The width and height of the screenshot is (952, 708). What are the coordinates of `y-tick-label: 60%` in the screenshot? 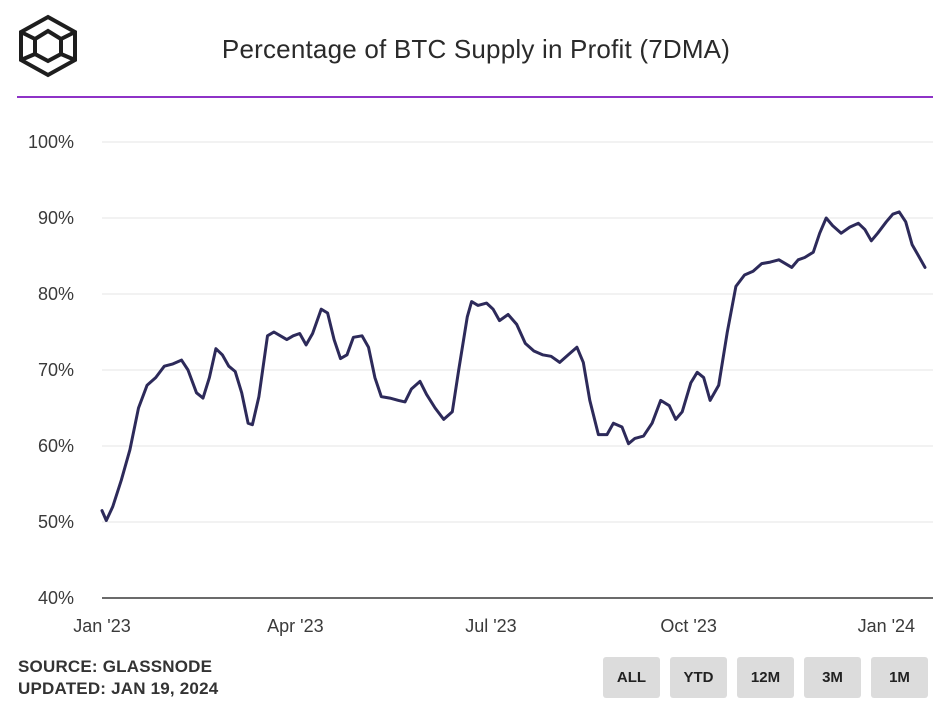 It's located at (56, 446).